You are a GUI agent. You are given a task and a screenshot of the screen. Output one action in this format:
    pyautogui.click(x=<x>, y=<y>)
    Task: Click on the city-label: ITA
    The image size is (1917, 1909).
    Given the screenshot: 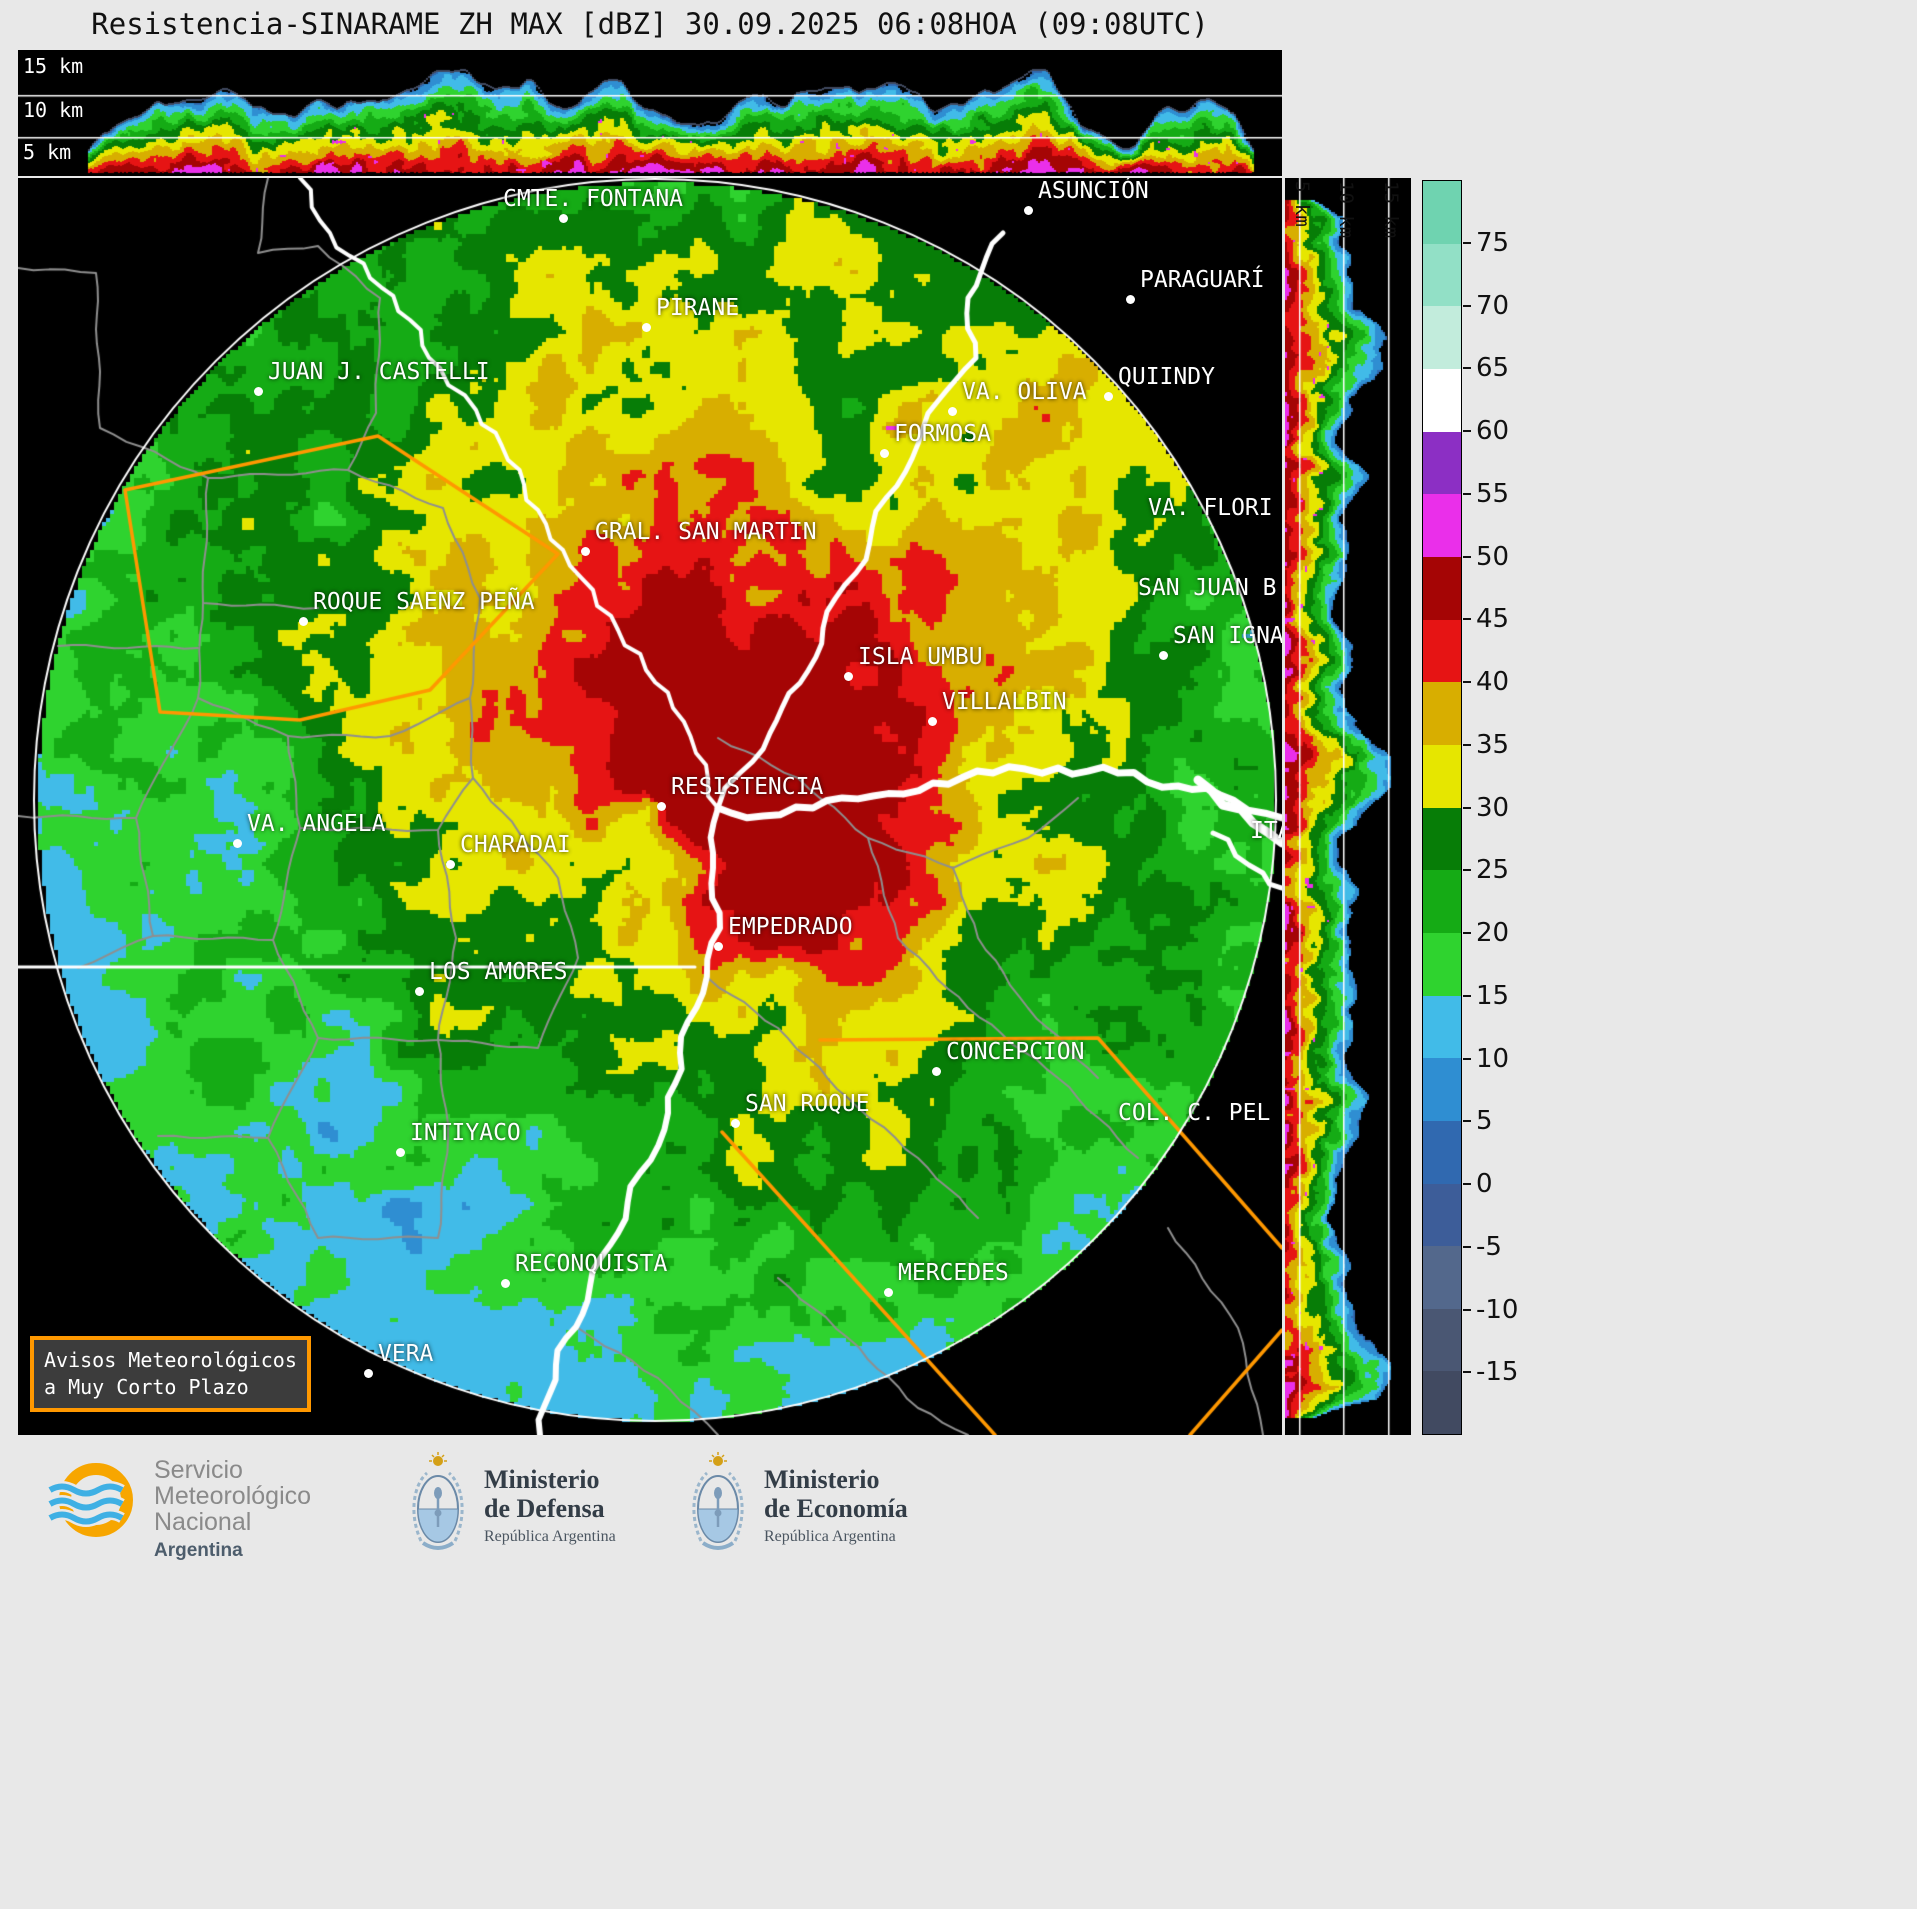 What is the action you would take?
    pyautogui.click(x=1266, y=831)
    